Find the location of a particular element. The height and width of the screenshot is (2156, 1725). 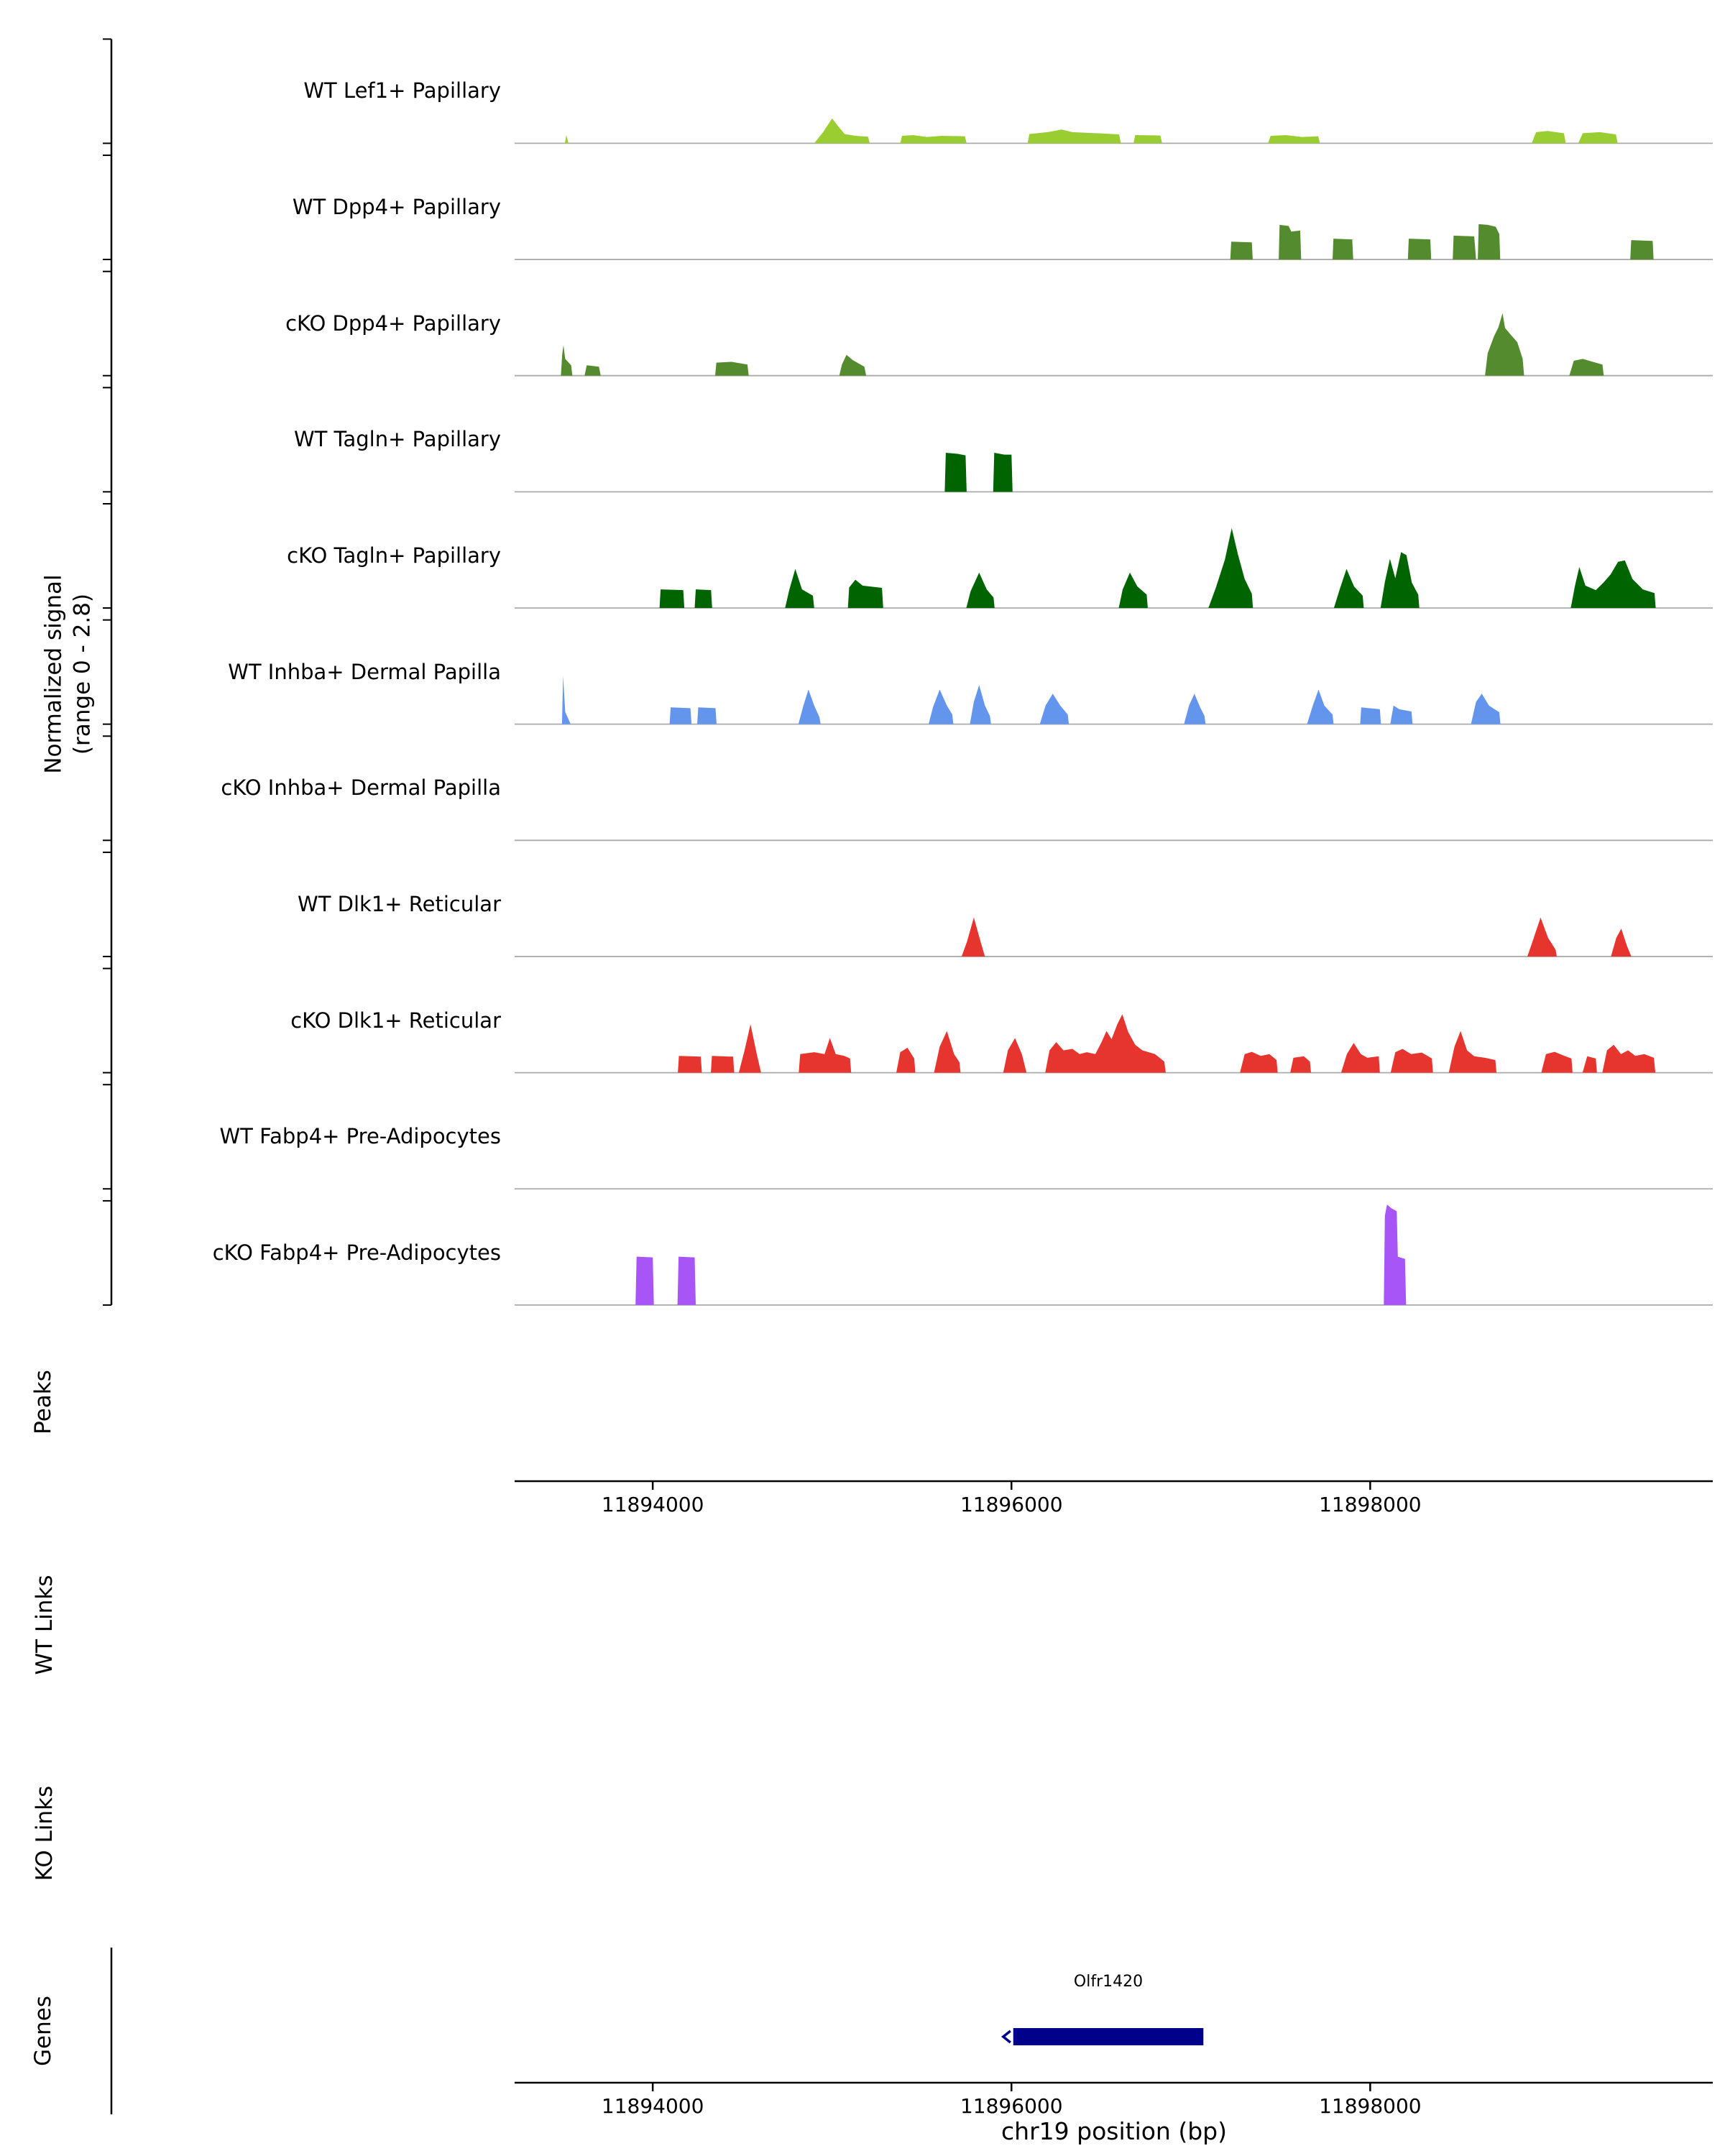

track-label: cKO Fabp4+ Pre-Adipocytes is located at coordinates (356, 1252).